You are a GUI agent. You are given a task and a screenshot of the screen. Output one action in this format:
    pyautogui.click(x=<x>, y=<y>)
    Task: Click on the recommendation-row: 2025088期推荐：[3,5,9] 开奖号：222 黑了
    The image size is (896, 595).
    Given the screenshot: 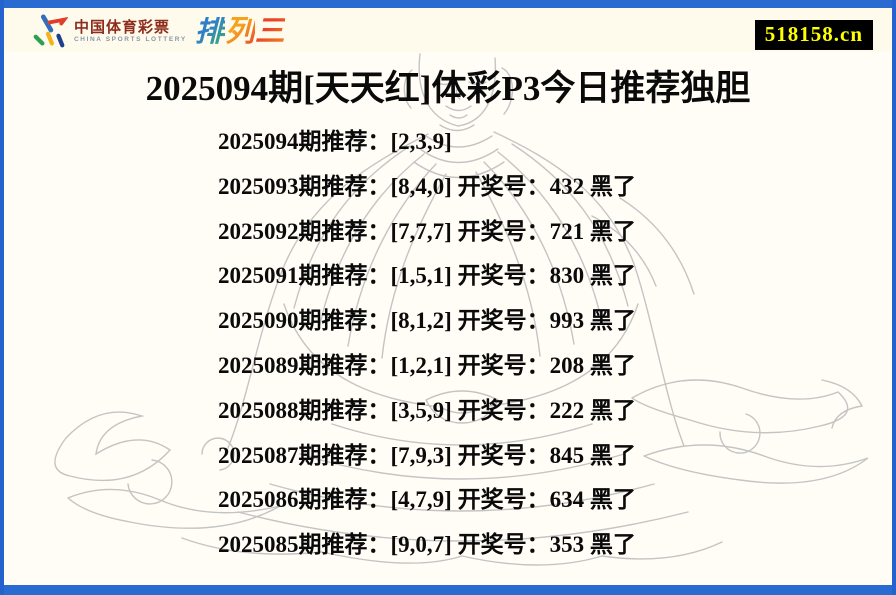 What is the action you would take?
    pyautogui.click(x=427, y=411)
    